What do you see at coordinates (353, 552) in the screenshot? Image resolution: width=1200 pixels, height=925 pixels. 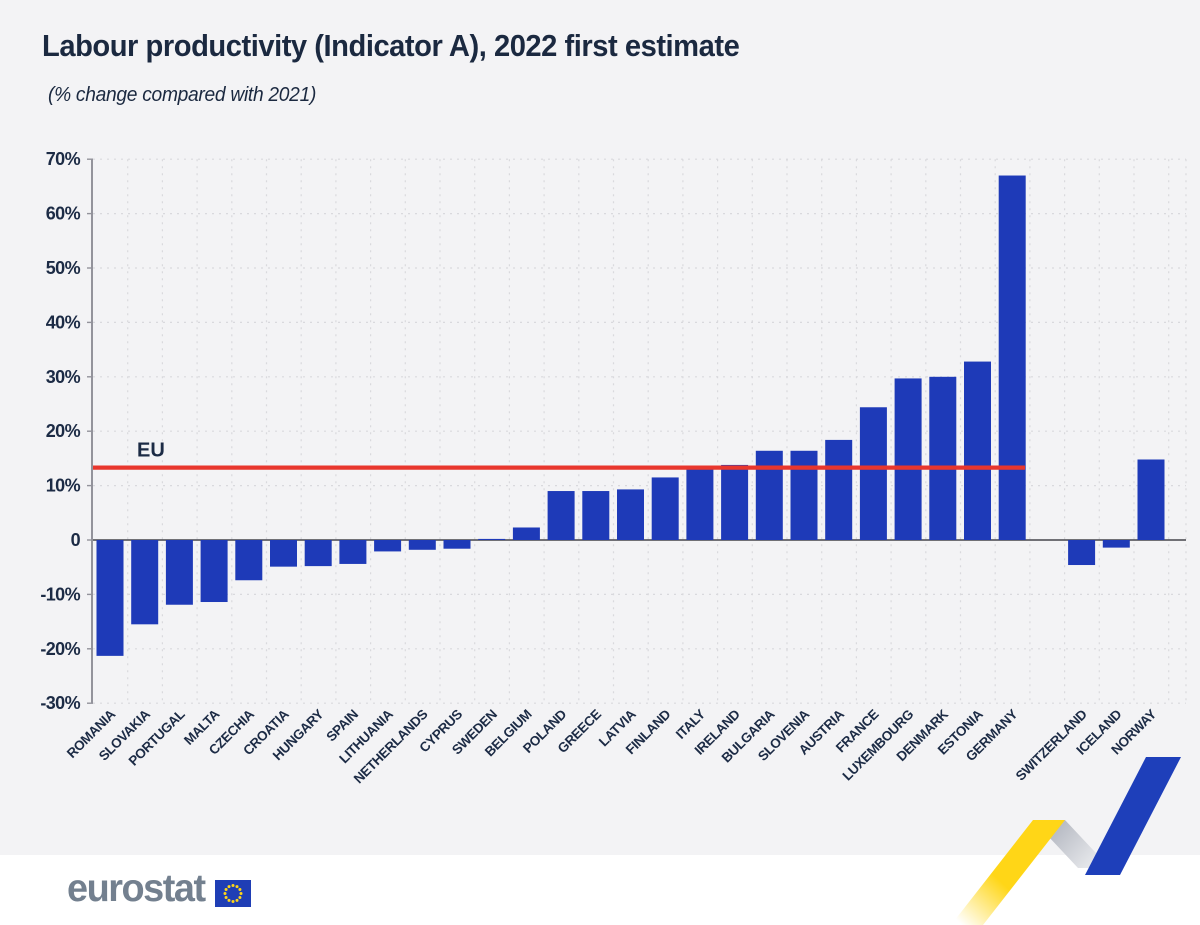 I see `bar-spain` at bounding box center [353, 552].